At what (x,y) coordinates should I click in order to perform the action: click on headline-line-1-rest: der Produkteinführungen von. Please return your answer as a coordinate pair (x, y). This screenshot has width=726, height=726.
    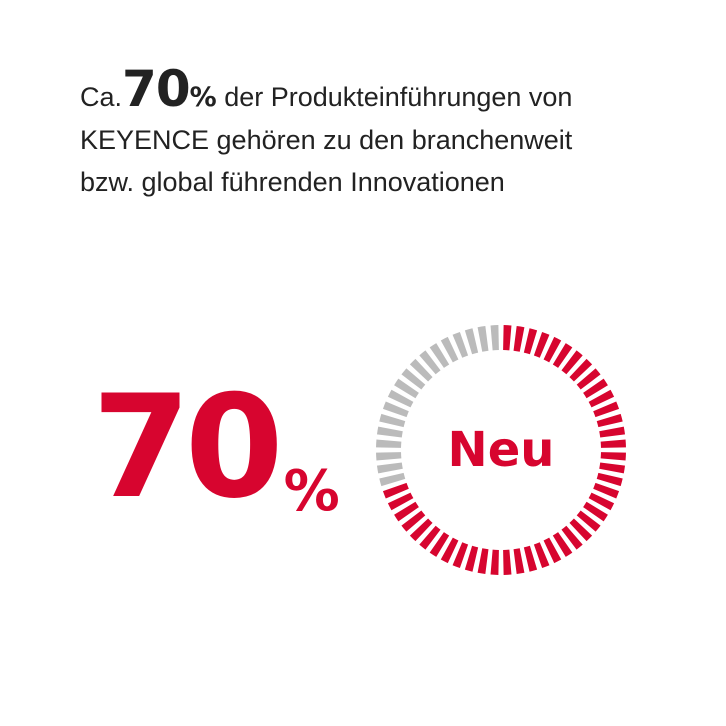
    Looking at the image, I should click on (394, 97).